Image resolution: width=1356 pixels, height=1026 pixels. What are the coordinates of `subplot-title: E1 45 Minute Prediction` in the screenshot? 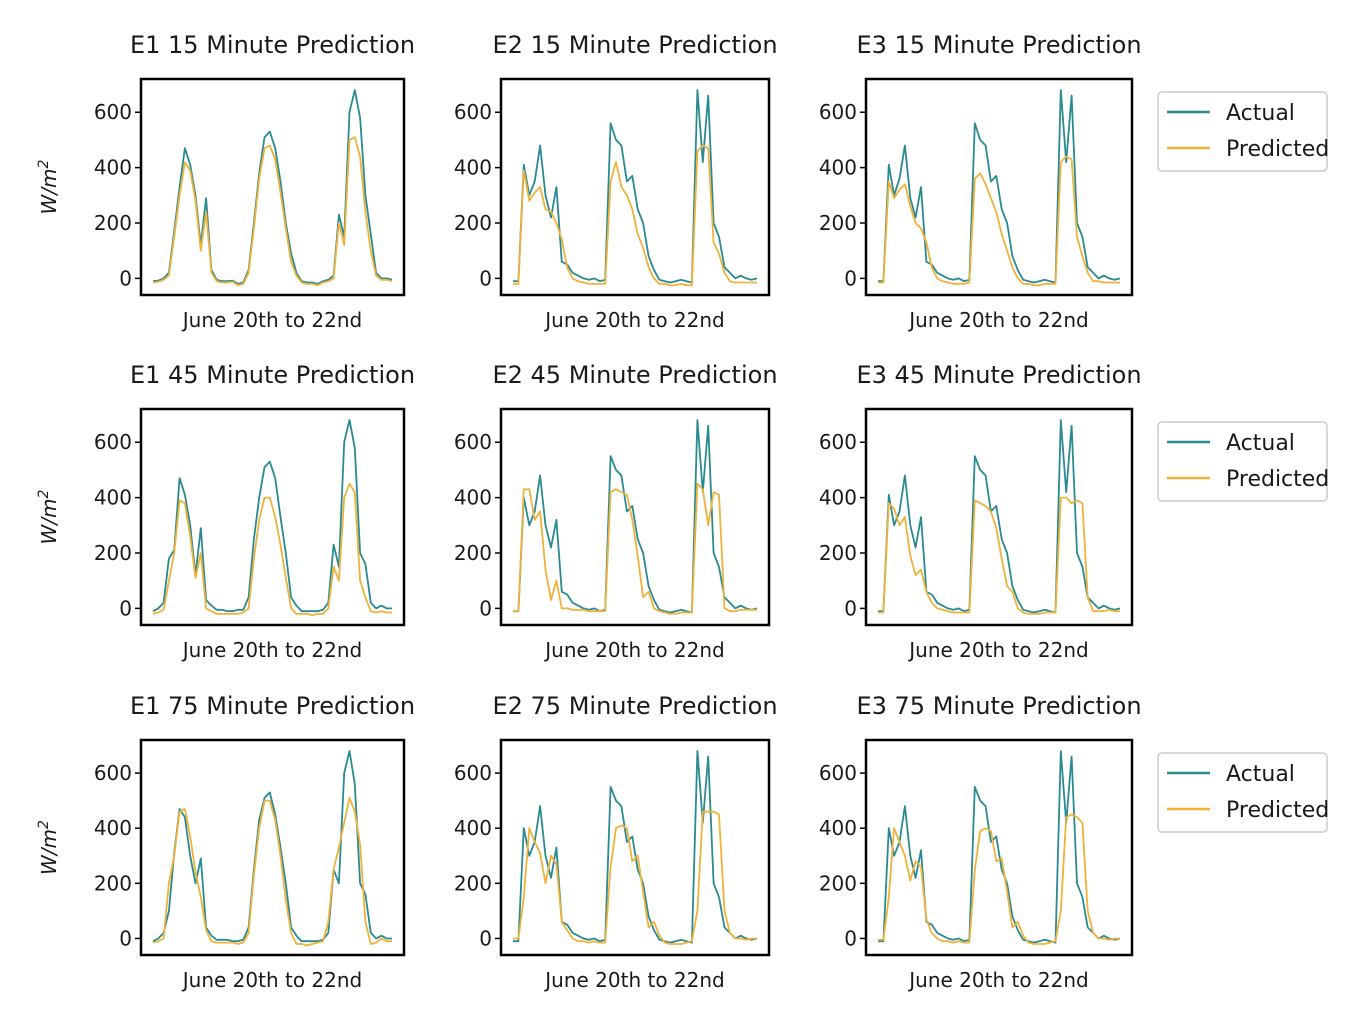 It's located at (272, 375).